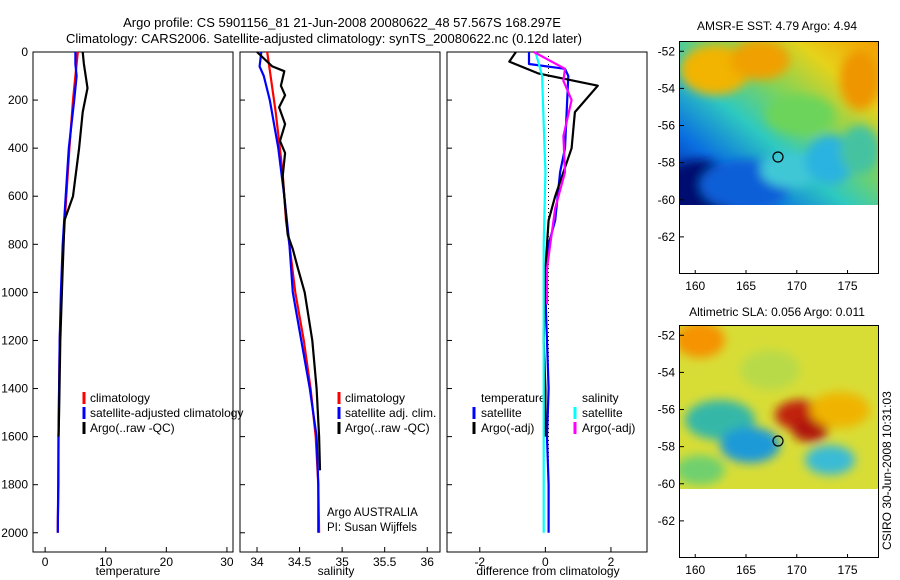  Describe the element at coordinates (667, 163) in the screenshot. I see `amsr-sst-ytick-label: -58` at that location.